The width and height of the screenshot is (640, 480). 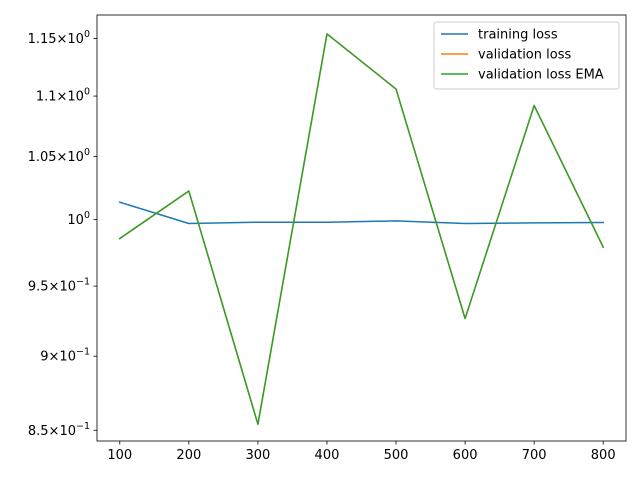 What do you see at coordinates (465, 455) in the screenshot?
I see `x-tick-label: 600` at bounding box center [465, 455].